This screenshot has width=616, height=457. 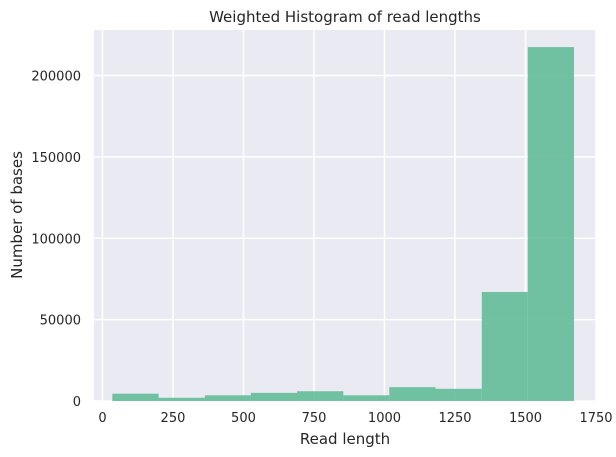 What do you see at coordinates (60, 321) in the screenshot?
I see `y-tick-label: 50000` at bounding box center [60, 321].